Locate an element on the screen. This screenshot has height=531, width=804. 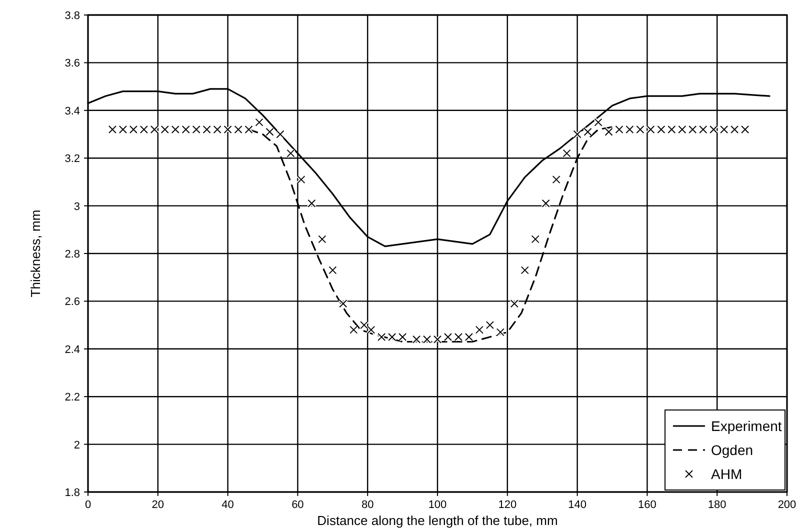
y-tick-label: 2.8 is located at coordinates (72, 254).